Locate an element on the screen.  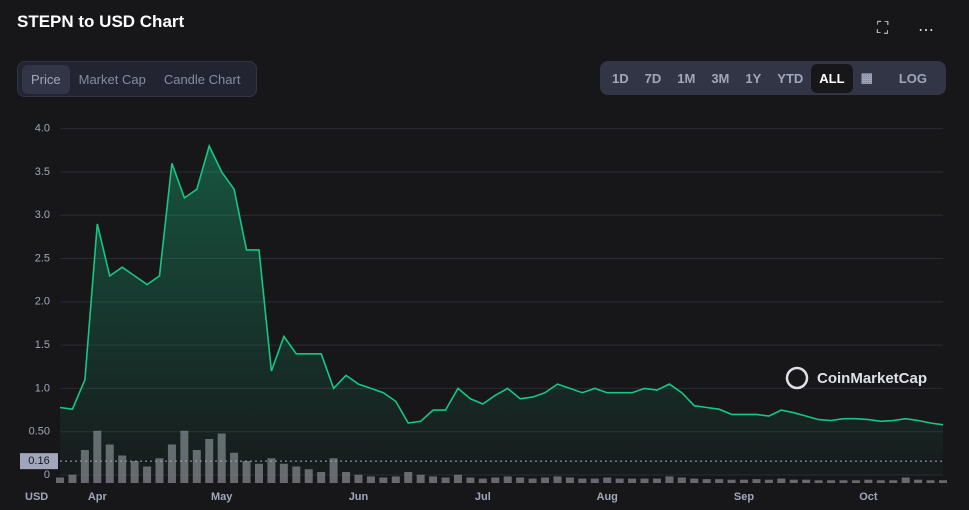
log-button: LOG is located at coordinates (913, 78).